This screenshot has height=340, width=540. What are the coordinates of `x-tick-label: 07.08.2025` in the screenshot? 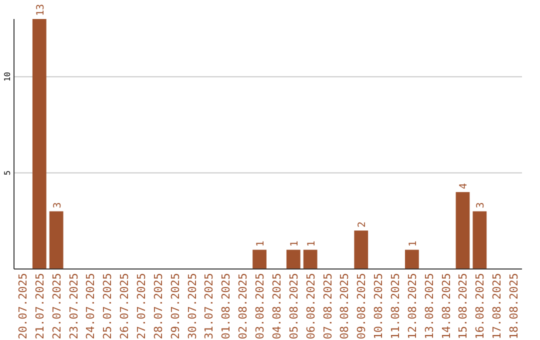 It's located at (327, 306).